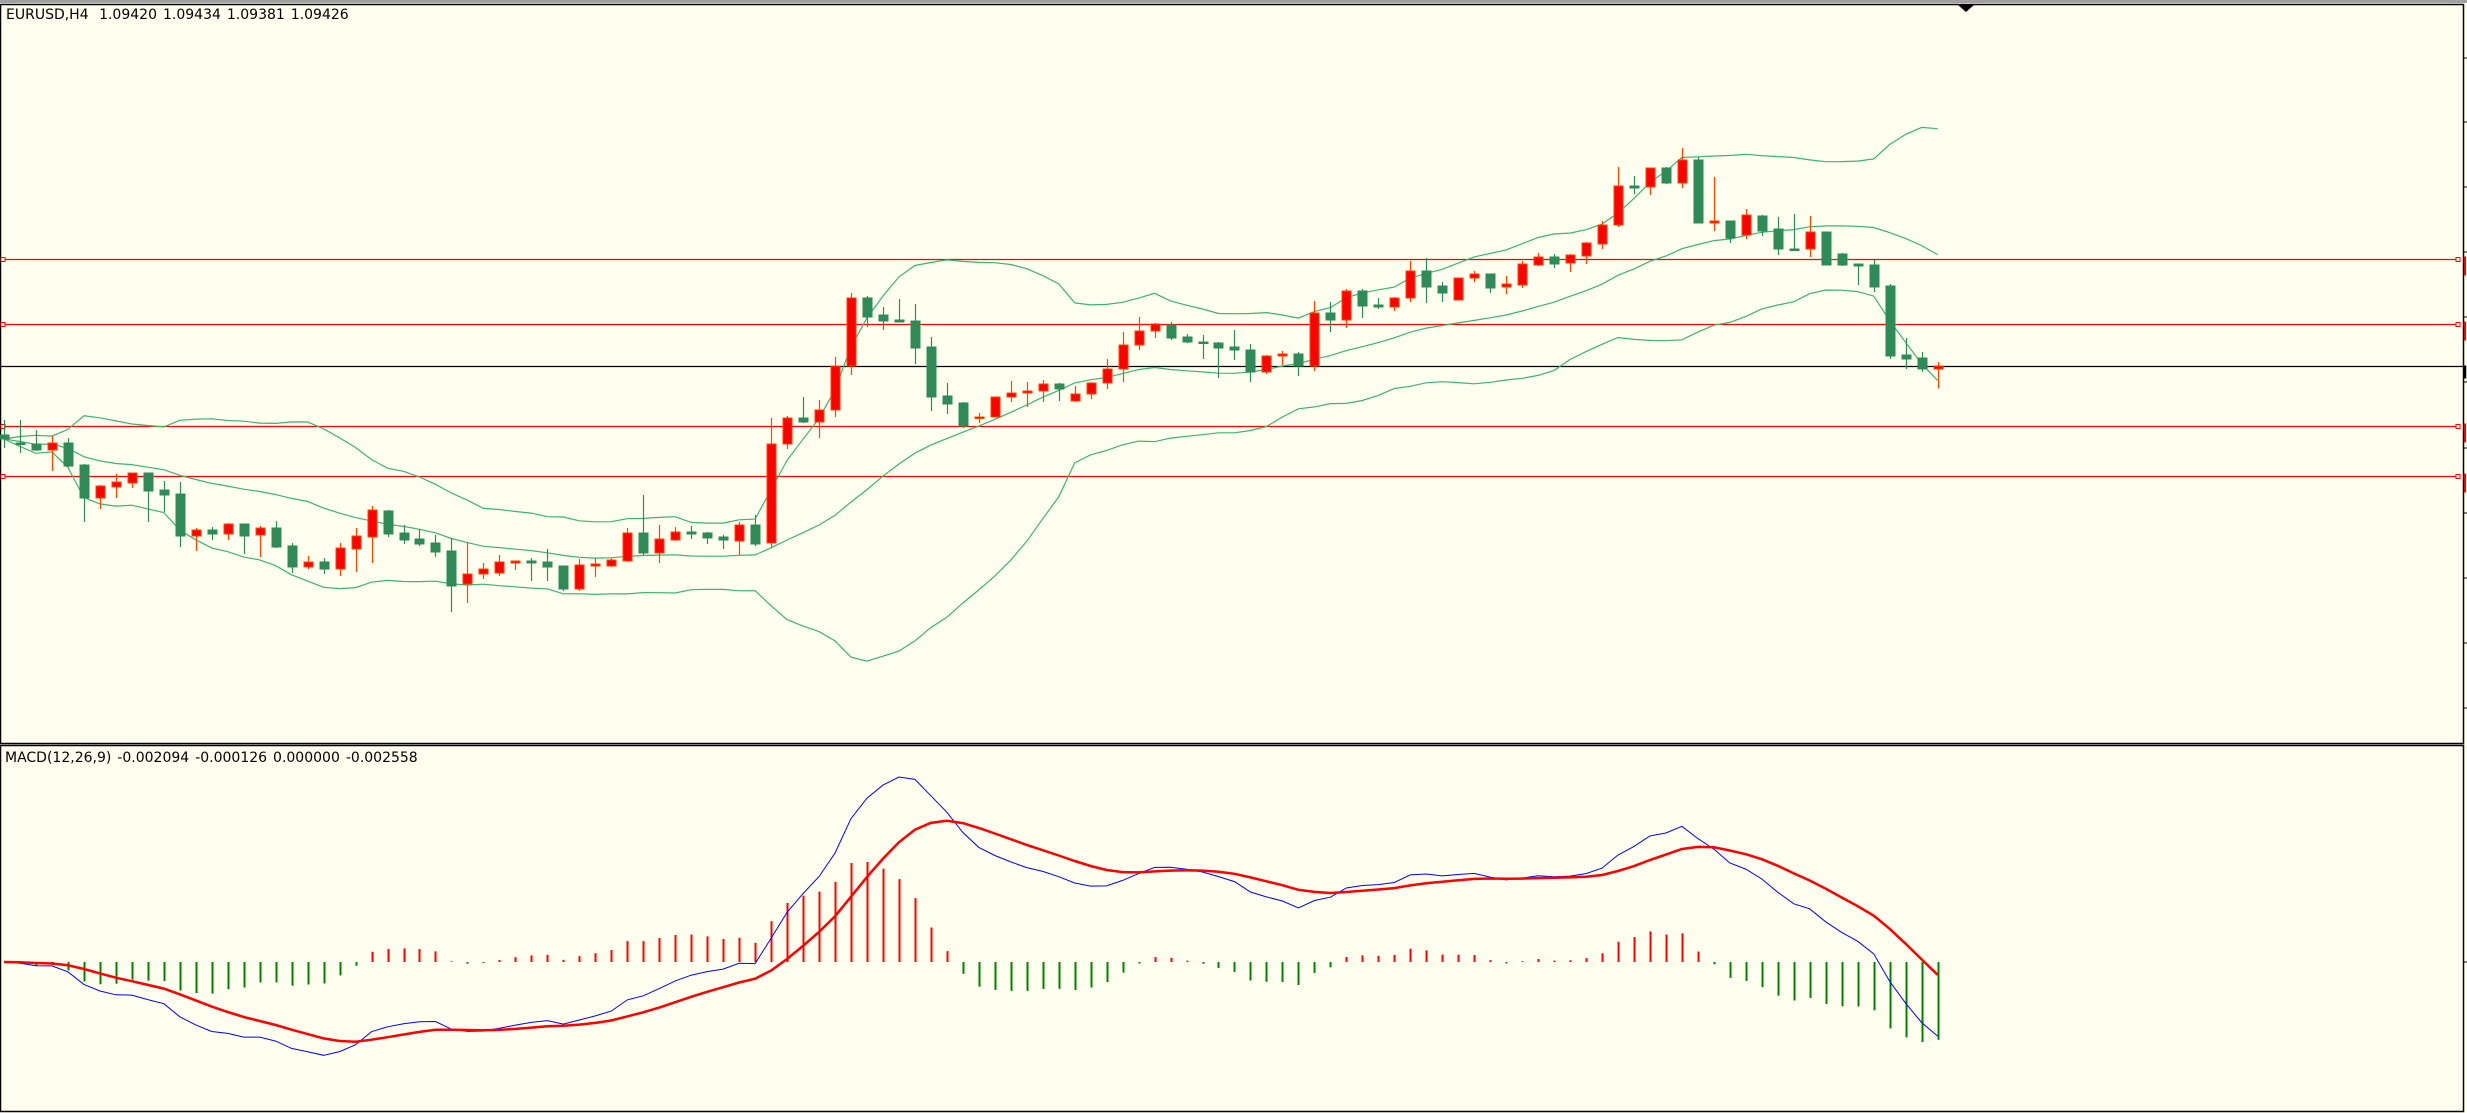 The image size is (2467, 1113). I want to click on macd-value-3: 0.000000, so click(306, 758).